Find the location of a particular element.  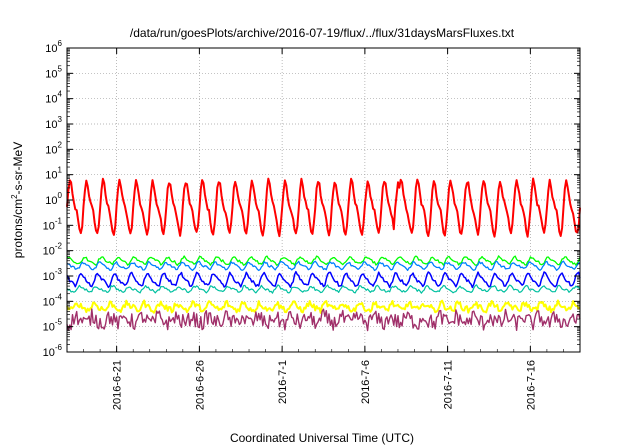

y-tick-label: 10² is located at coordinates (53, 148).